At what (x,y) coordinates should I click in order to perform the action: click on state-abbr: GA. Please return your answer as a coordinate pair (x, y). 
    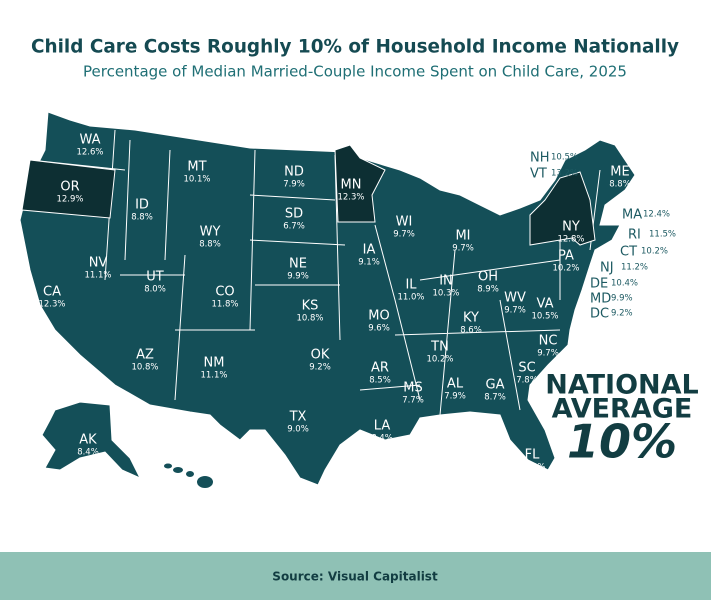
    Looking at the image, I should click on (495, 385).